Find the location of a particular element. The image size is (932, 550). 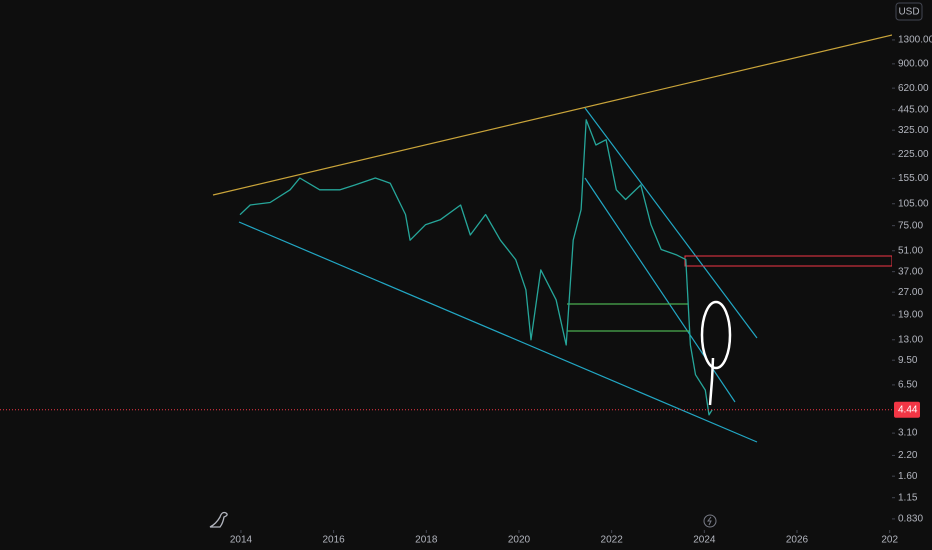

event-icon is located at coordinates (710, 521).